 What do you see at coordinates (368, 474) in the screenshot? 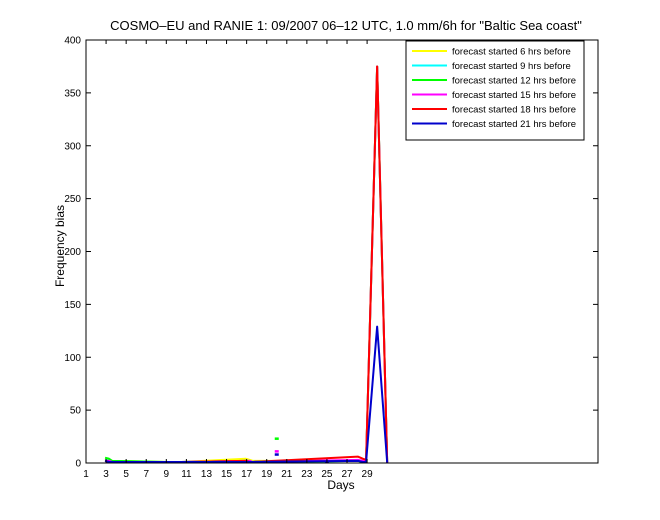
I see `x-tick-label: 29` at bounding box center [368, 474].